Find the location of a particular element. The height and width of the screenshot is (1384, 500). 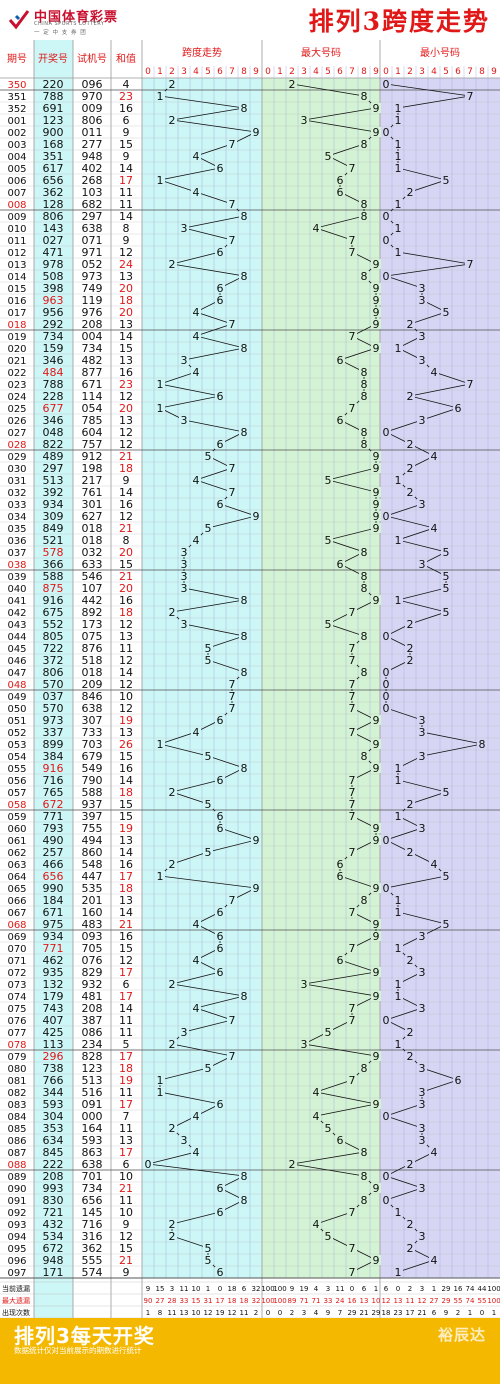

draw-cell: 208 is located at coordinates (53, 1176).